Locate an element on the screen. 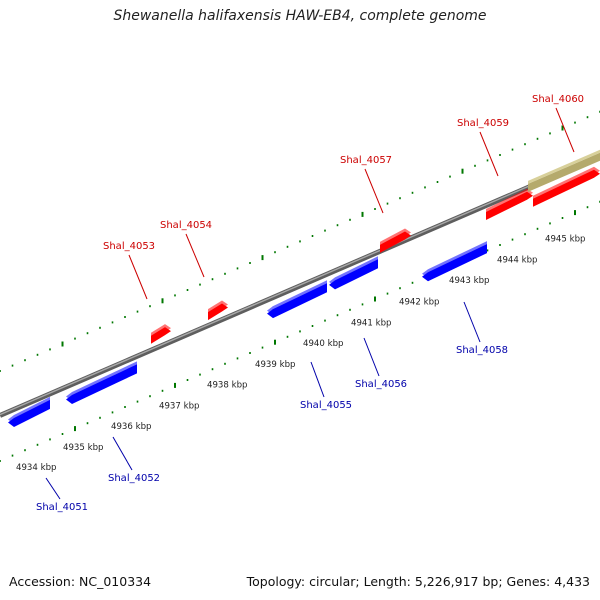  accession-label: Accession: NC_010334 is located at coordinates (80, 581).